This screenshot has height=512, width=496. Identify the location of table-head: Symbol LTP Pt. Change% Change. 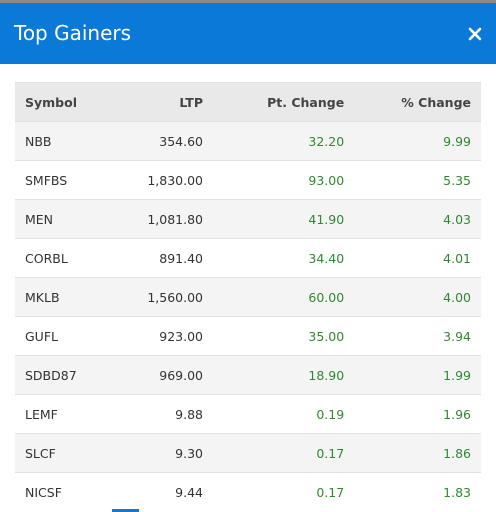
(248, 102).